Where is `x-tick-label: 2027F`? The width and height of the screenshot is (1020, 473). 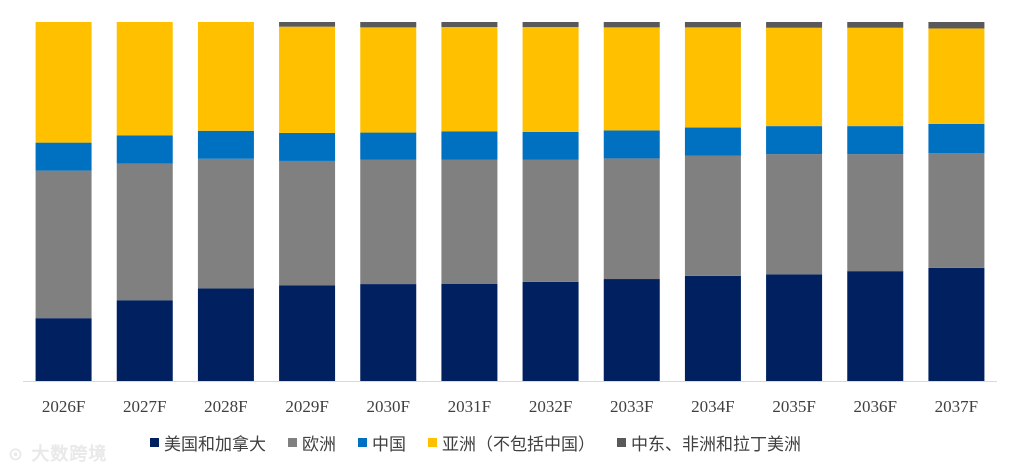
x-tick-label: 2027F is located at coordinates (144, 406).